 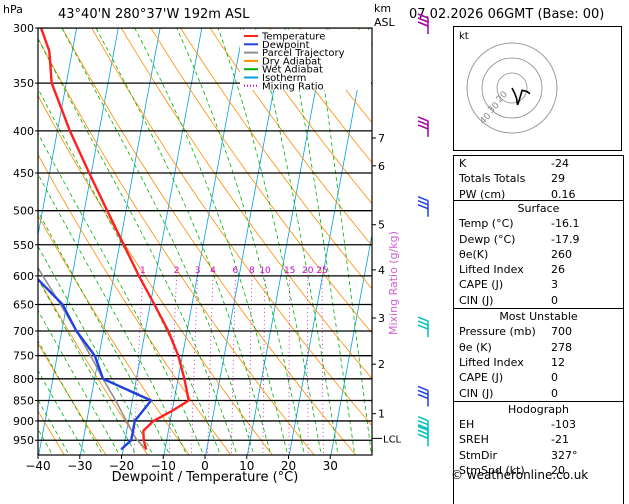 I want to click on index-row: PW (cm) 0.16, so click(x=538, y=194).